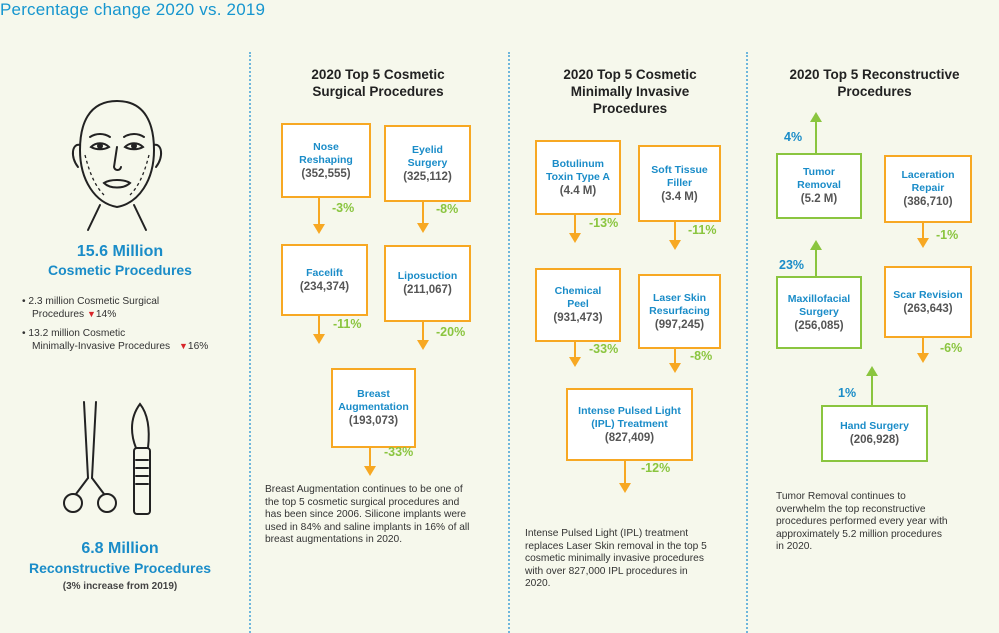 This screenshot has width=999, height=633. Describe the element at coordinates (107, 458) in the screenshot. I see `surgical-tools-icon` at that location.